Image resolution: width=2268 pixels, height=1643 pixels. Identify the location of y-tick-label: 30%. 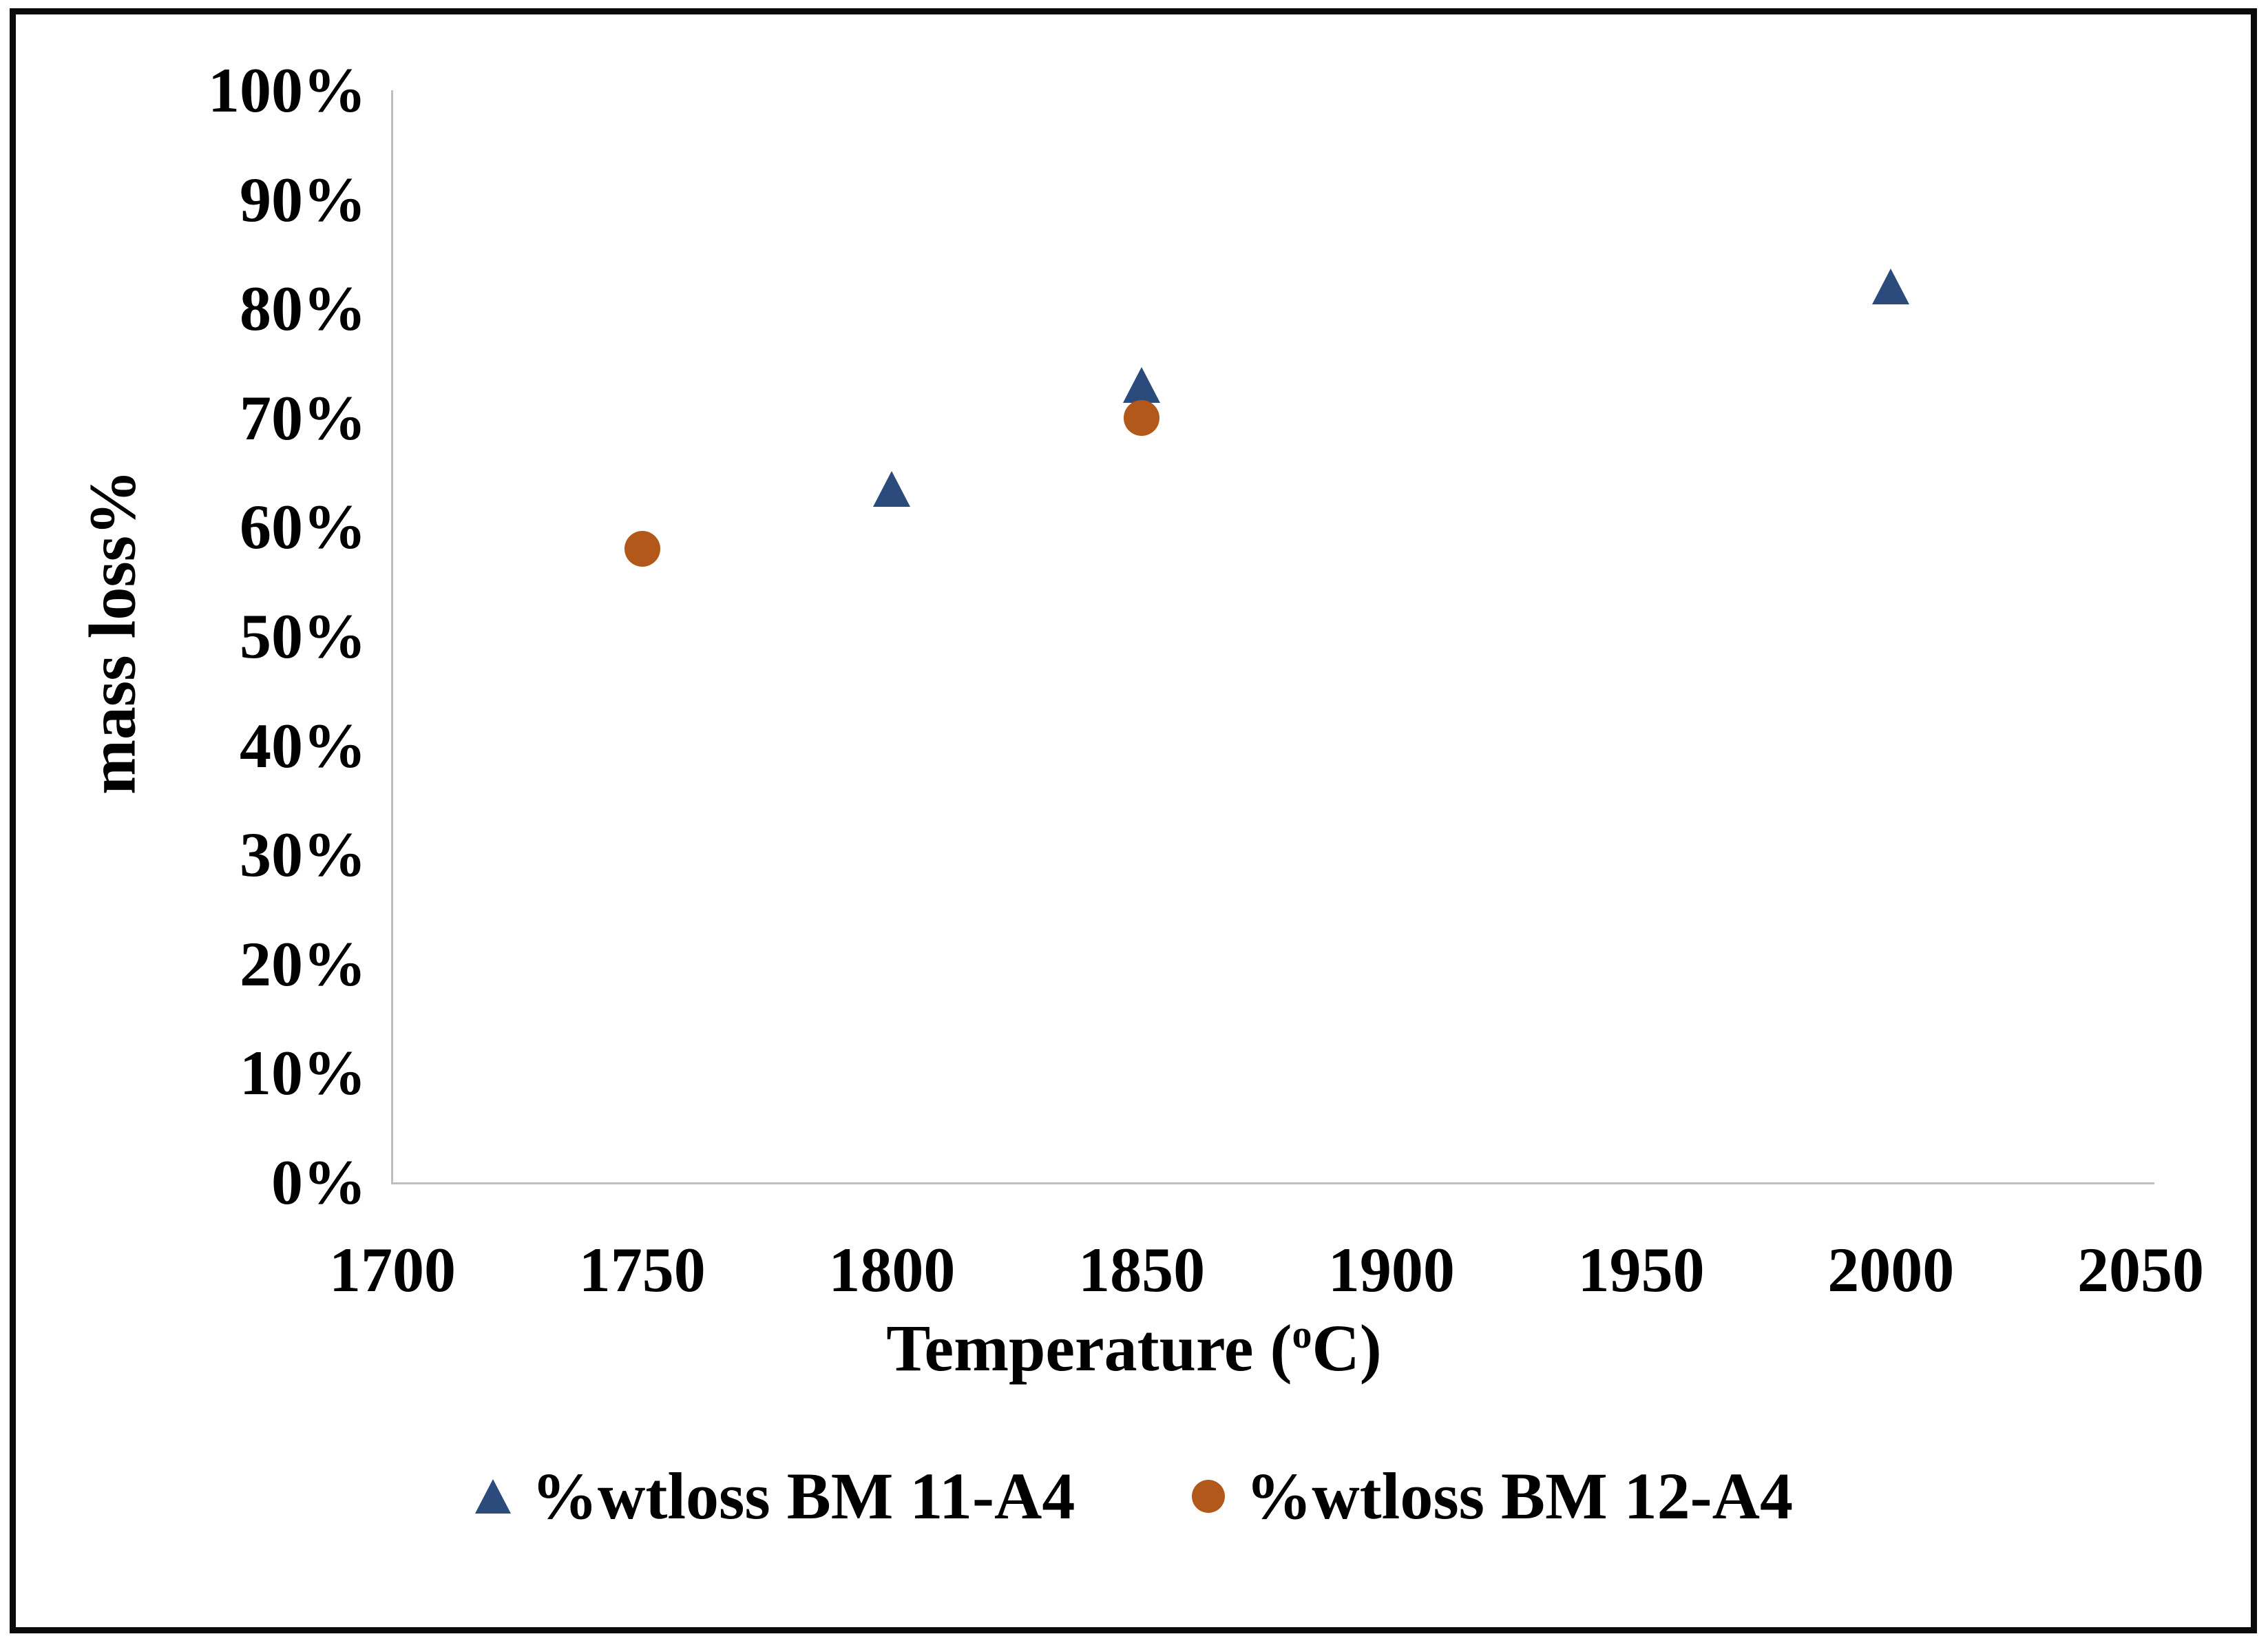
(303, 854).